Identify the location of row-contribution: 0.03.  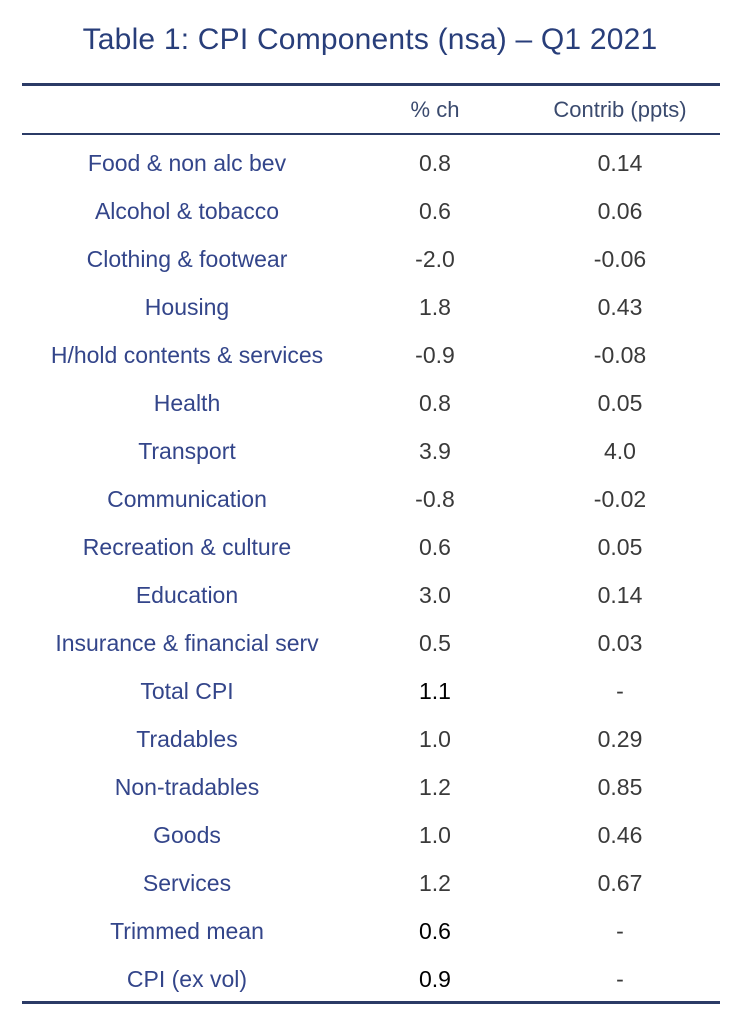
(620, 643).